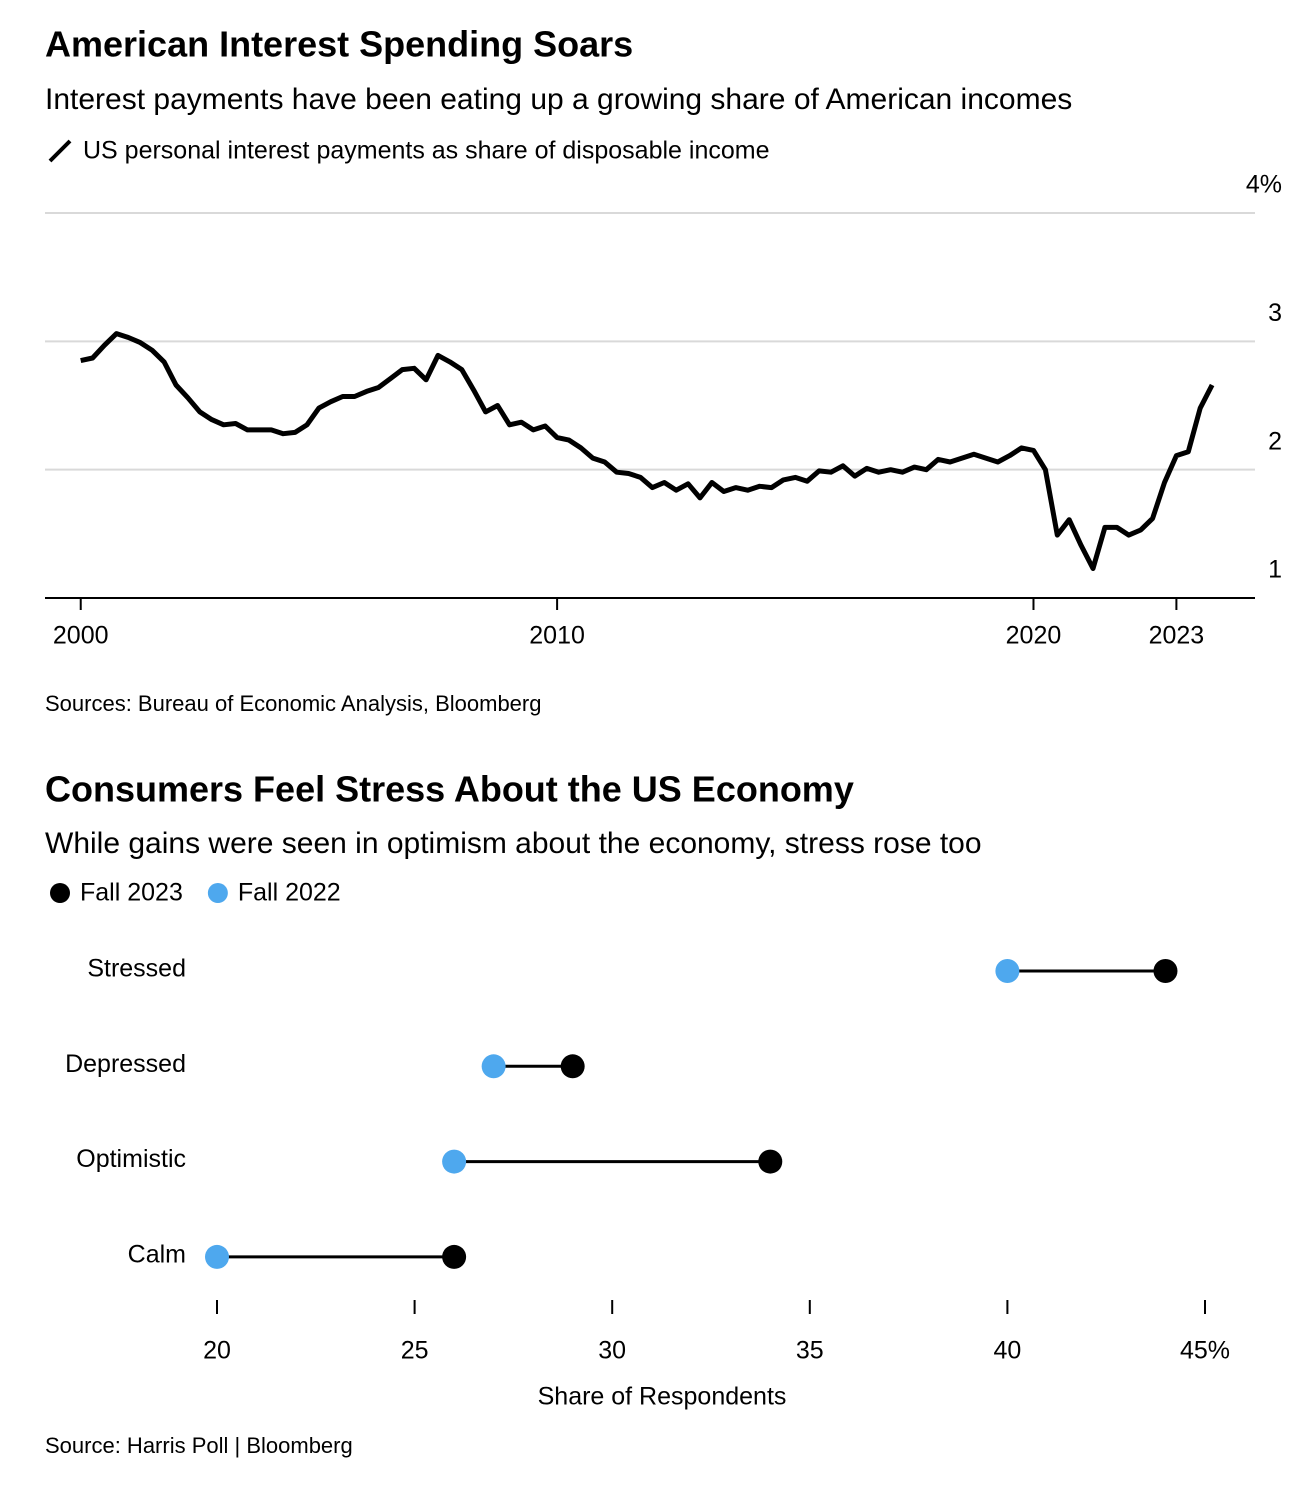 This screenshot has height=1488, width=1316. Describe the element at coordinates (81, 636) in the screenshot. I see `x-tick-label: 2000` at that location.